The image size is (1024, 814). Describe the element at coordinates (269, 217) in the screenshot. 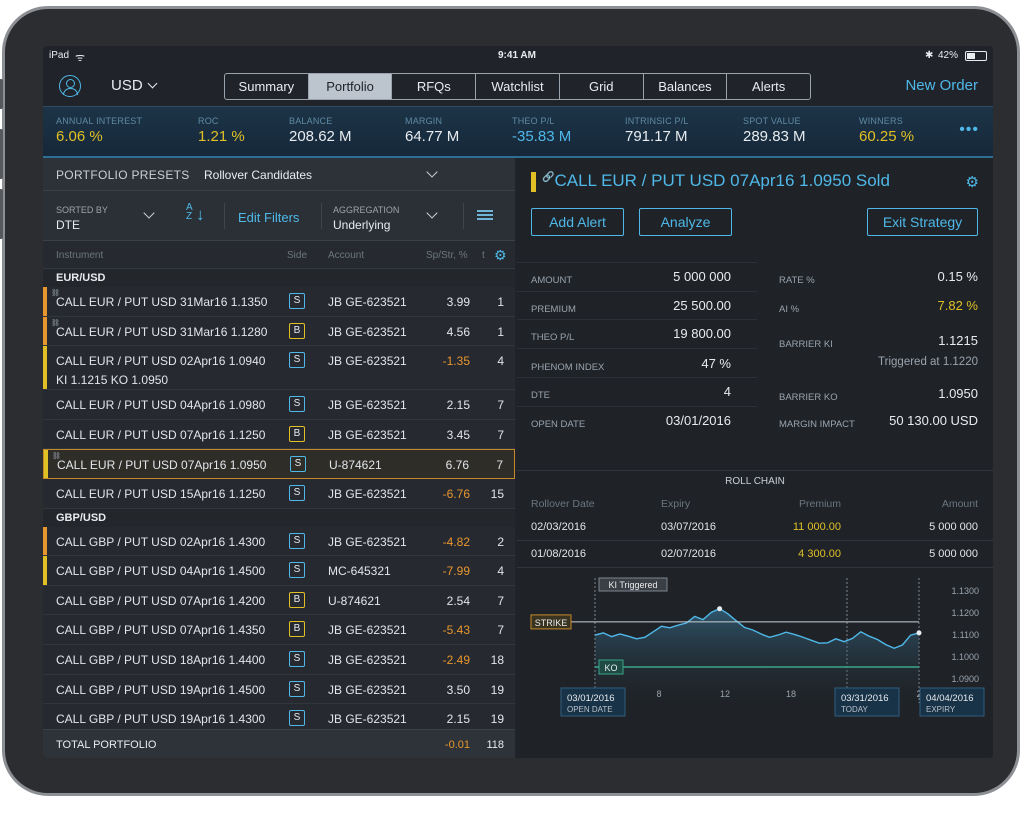

I see `edit-filters-button: Edit Filters` at that location.